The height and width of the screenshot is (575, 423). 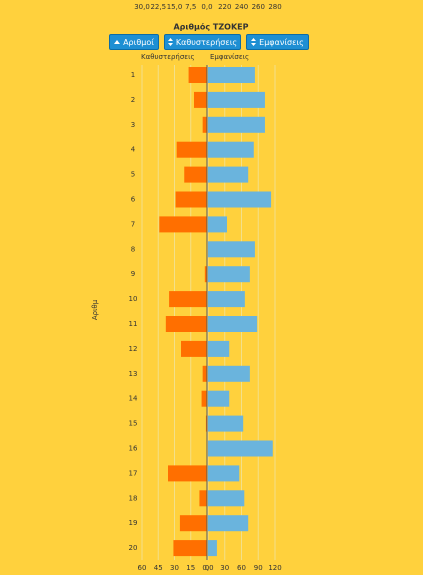 I want to click on y-tick-label: 9, so click(x=133, y=274).